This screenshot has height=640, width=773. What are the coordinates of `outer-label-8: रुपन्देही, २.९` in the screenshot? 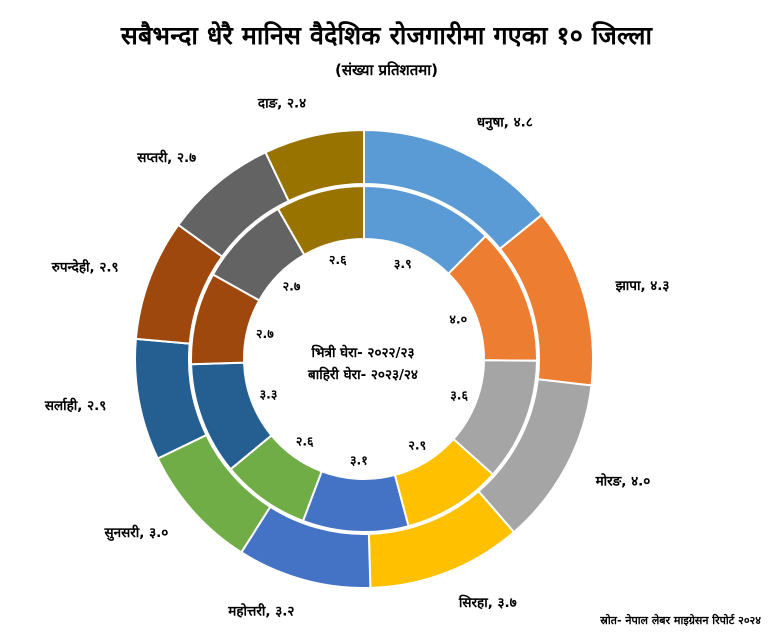 It's located at (85, 267).